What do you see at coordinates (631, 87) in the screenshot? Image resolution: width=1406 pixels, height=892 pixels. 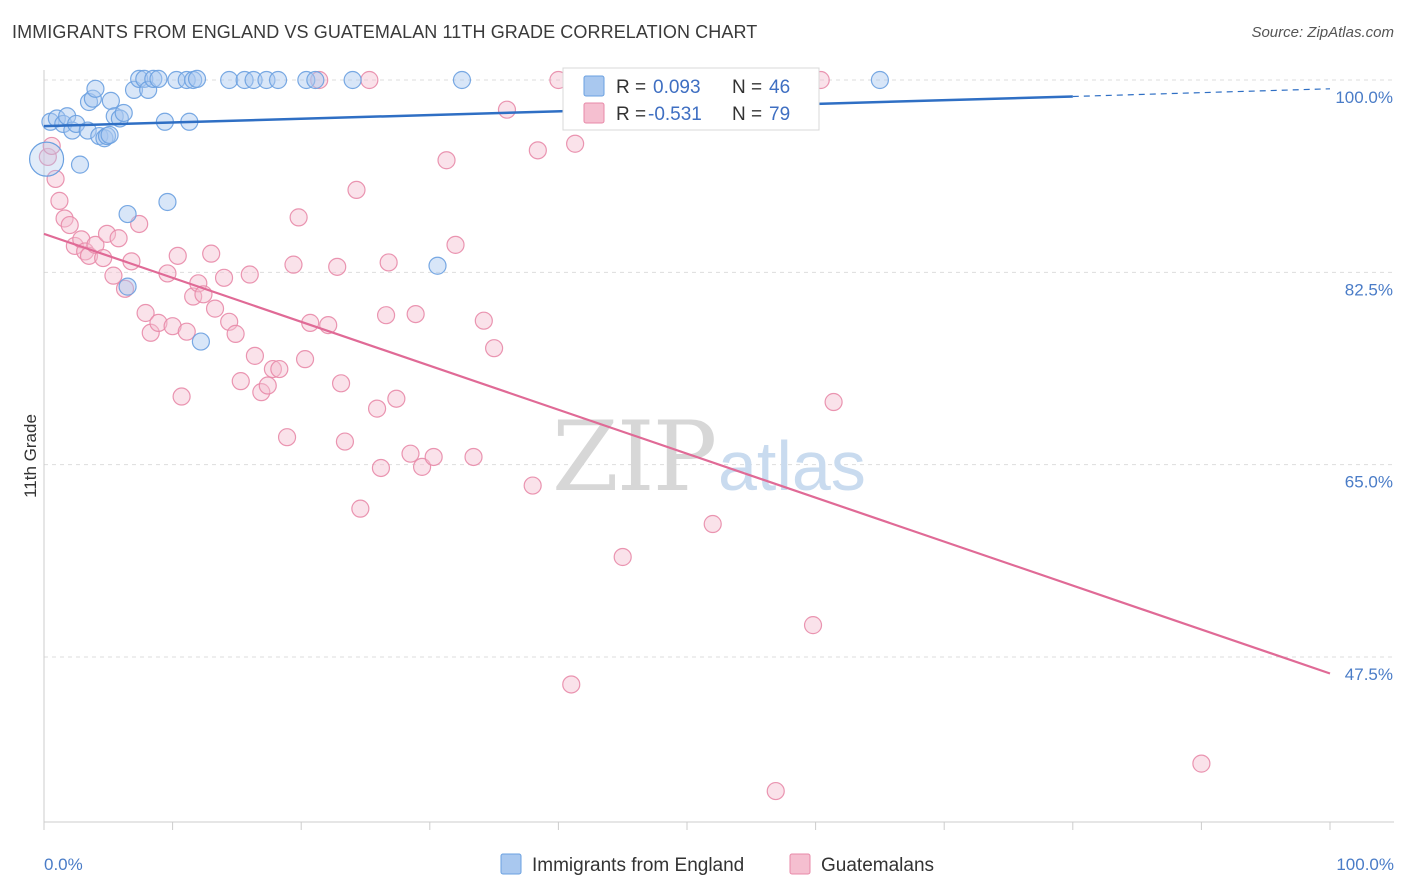 I see `stats-r-label-england: R =` at bounding box center [631, 87].